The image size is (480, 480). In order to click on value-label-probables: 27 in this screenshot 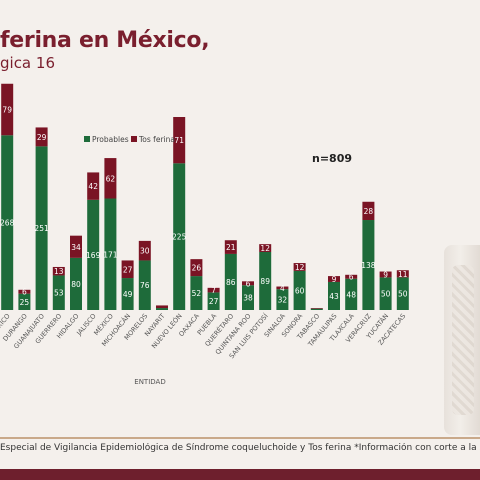, I will do `click(214, 301)`.